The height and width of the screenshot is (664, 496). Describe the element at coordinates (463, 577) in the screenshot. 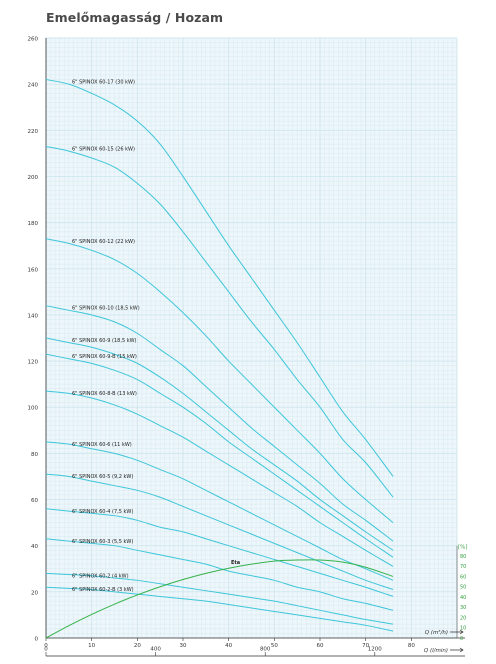

I see `secondary-y-tick-label: 60` at that location.